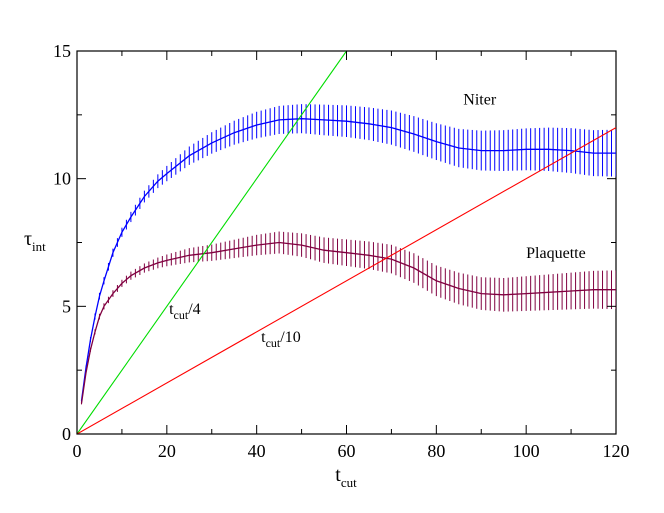  I want to click on y-tick-label: 0, so click(66, 434).